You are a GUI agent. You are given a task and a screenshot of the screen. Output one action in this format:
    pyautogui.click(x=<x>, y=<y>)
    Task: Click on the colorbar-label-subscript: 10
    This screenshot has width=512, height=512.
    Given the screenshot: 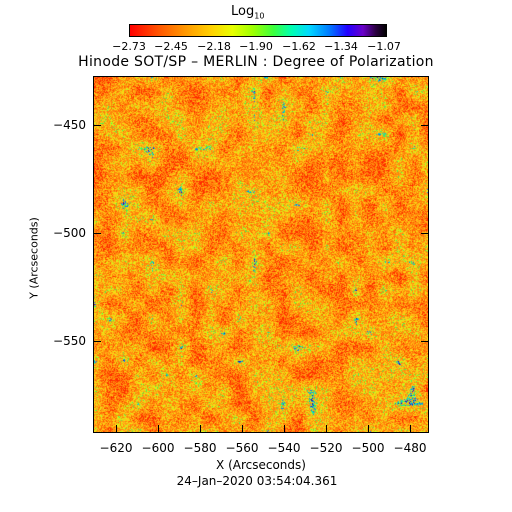 What is the action you would take?
    pyautogui.click(x=259, y=16)
    